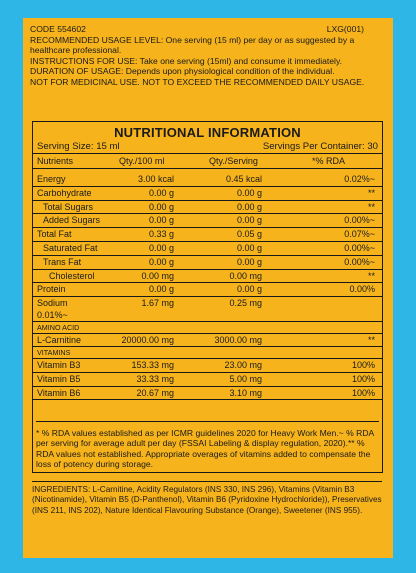 This screenshot has width=416, height=573. What do you see at coordinates (345, 29) in the screenshot?
I see `lot-code: LXG(001)` at bounding box center [345, 29].